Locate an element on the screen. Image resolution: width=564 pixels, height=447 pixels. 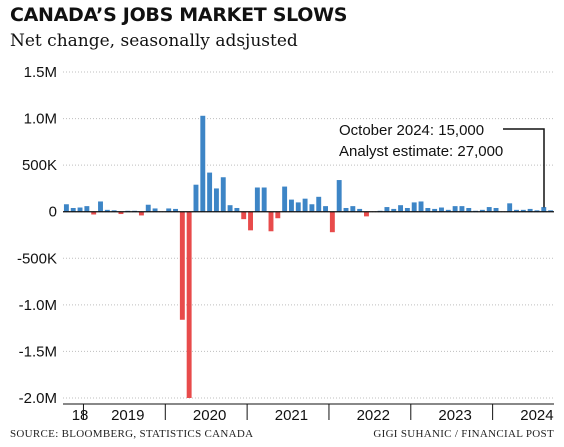
source-note: SOURCE: BLOOMBERG, STATISTICS CANADA is located at coordinates (132, 434).